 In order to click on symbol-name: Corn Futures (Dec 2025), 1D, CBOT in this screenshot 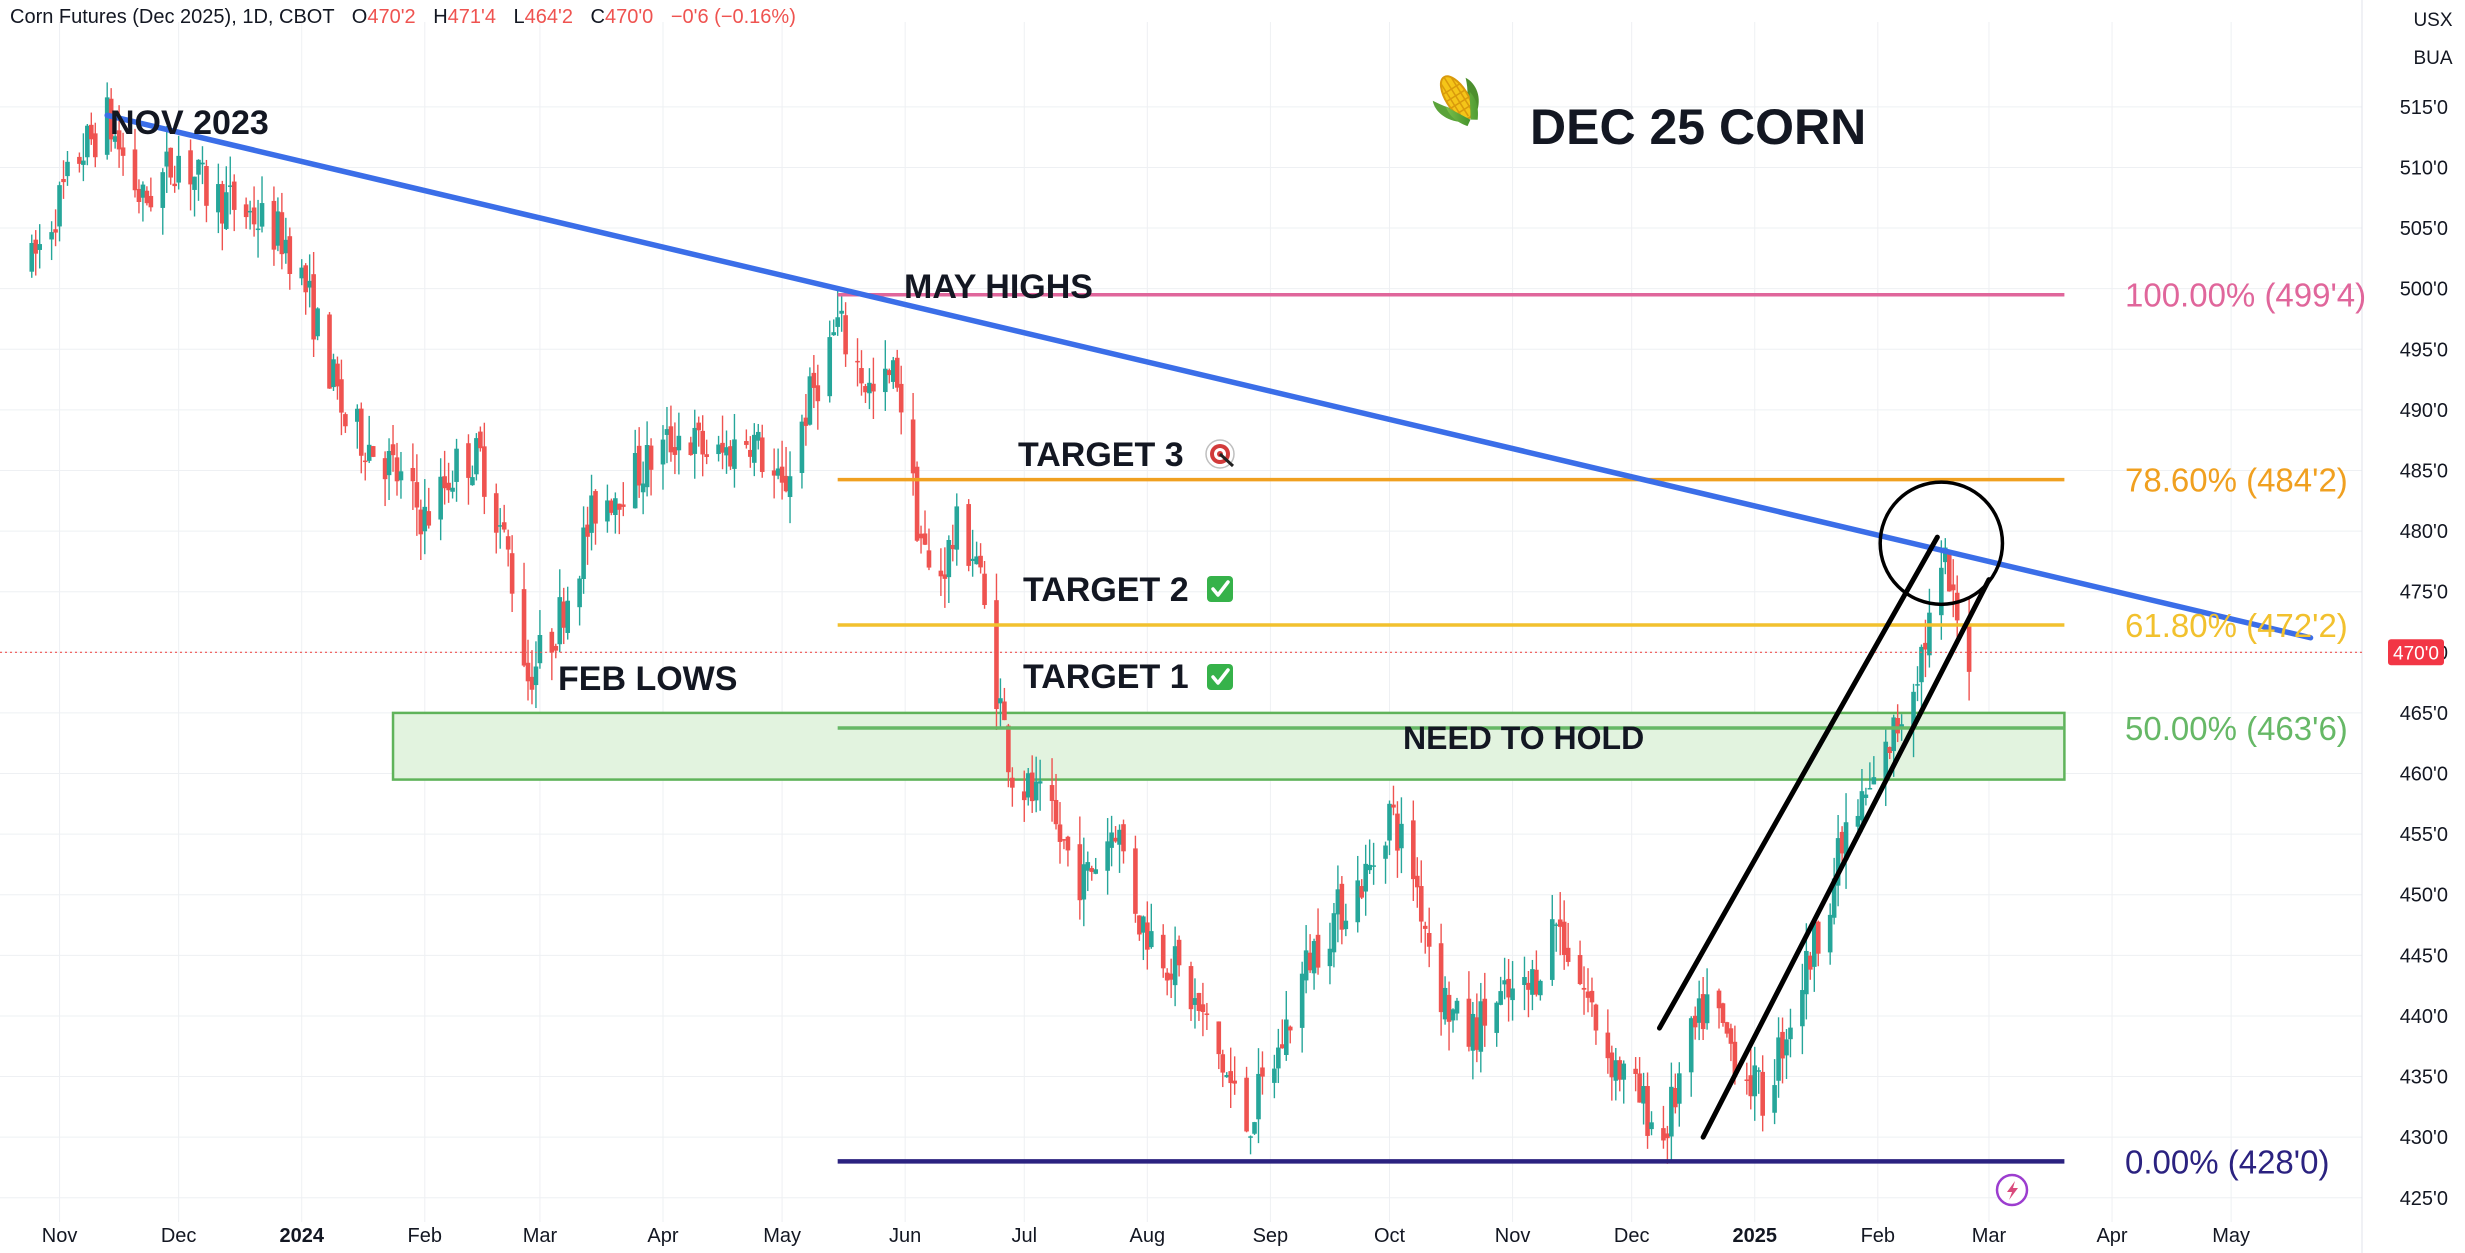, I will do `click(172, 17)`.